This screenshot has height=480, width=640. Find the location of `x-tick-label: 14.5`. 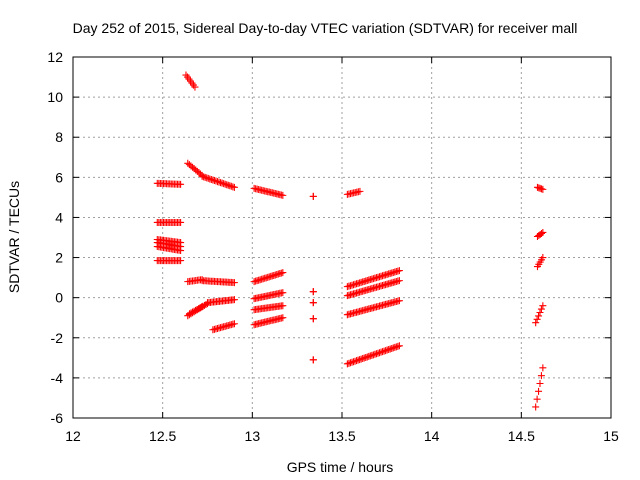

x-tick-label: 14.5 is located at coordinates (521, 436).